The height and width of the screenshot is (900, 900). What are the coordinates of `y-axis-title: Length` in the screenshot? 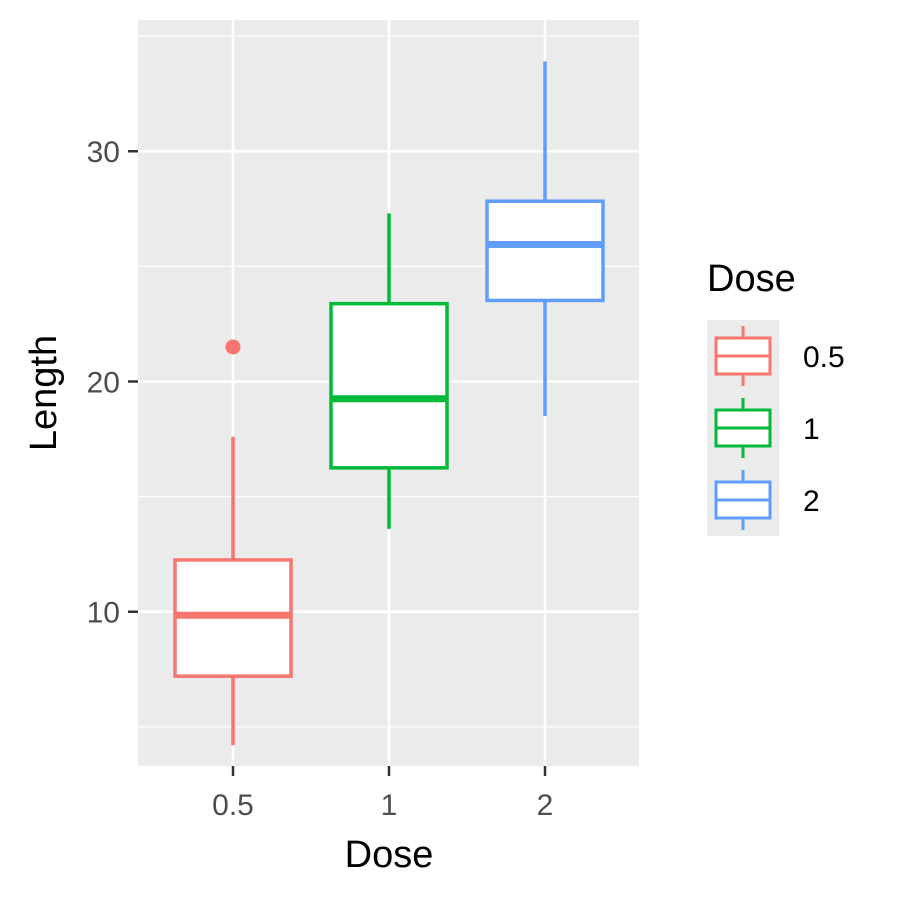 It's located at (44, 393).